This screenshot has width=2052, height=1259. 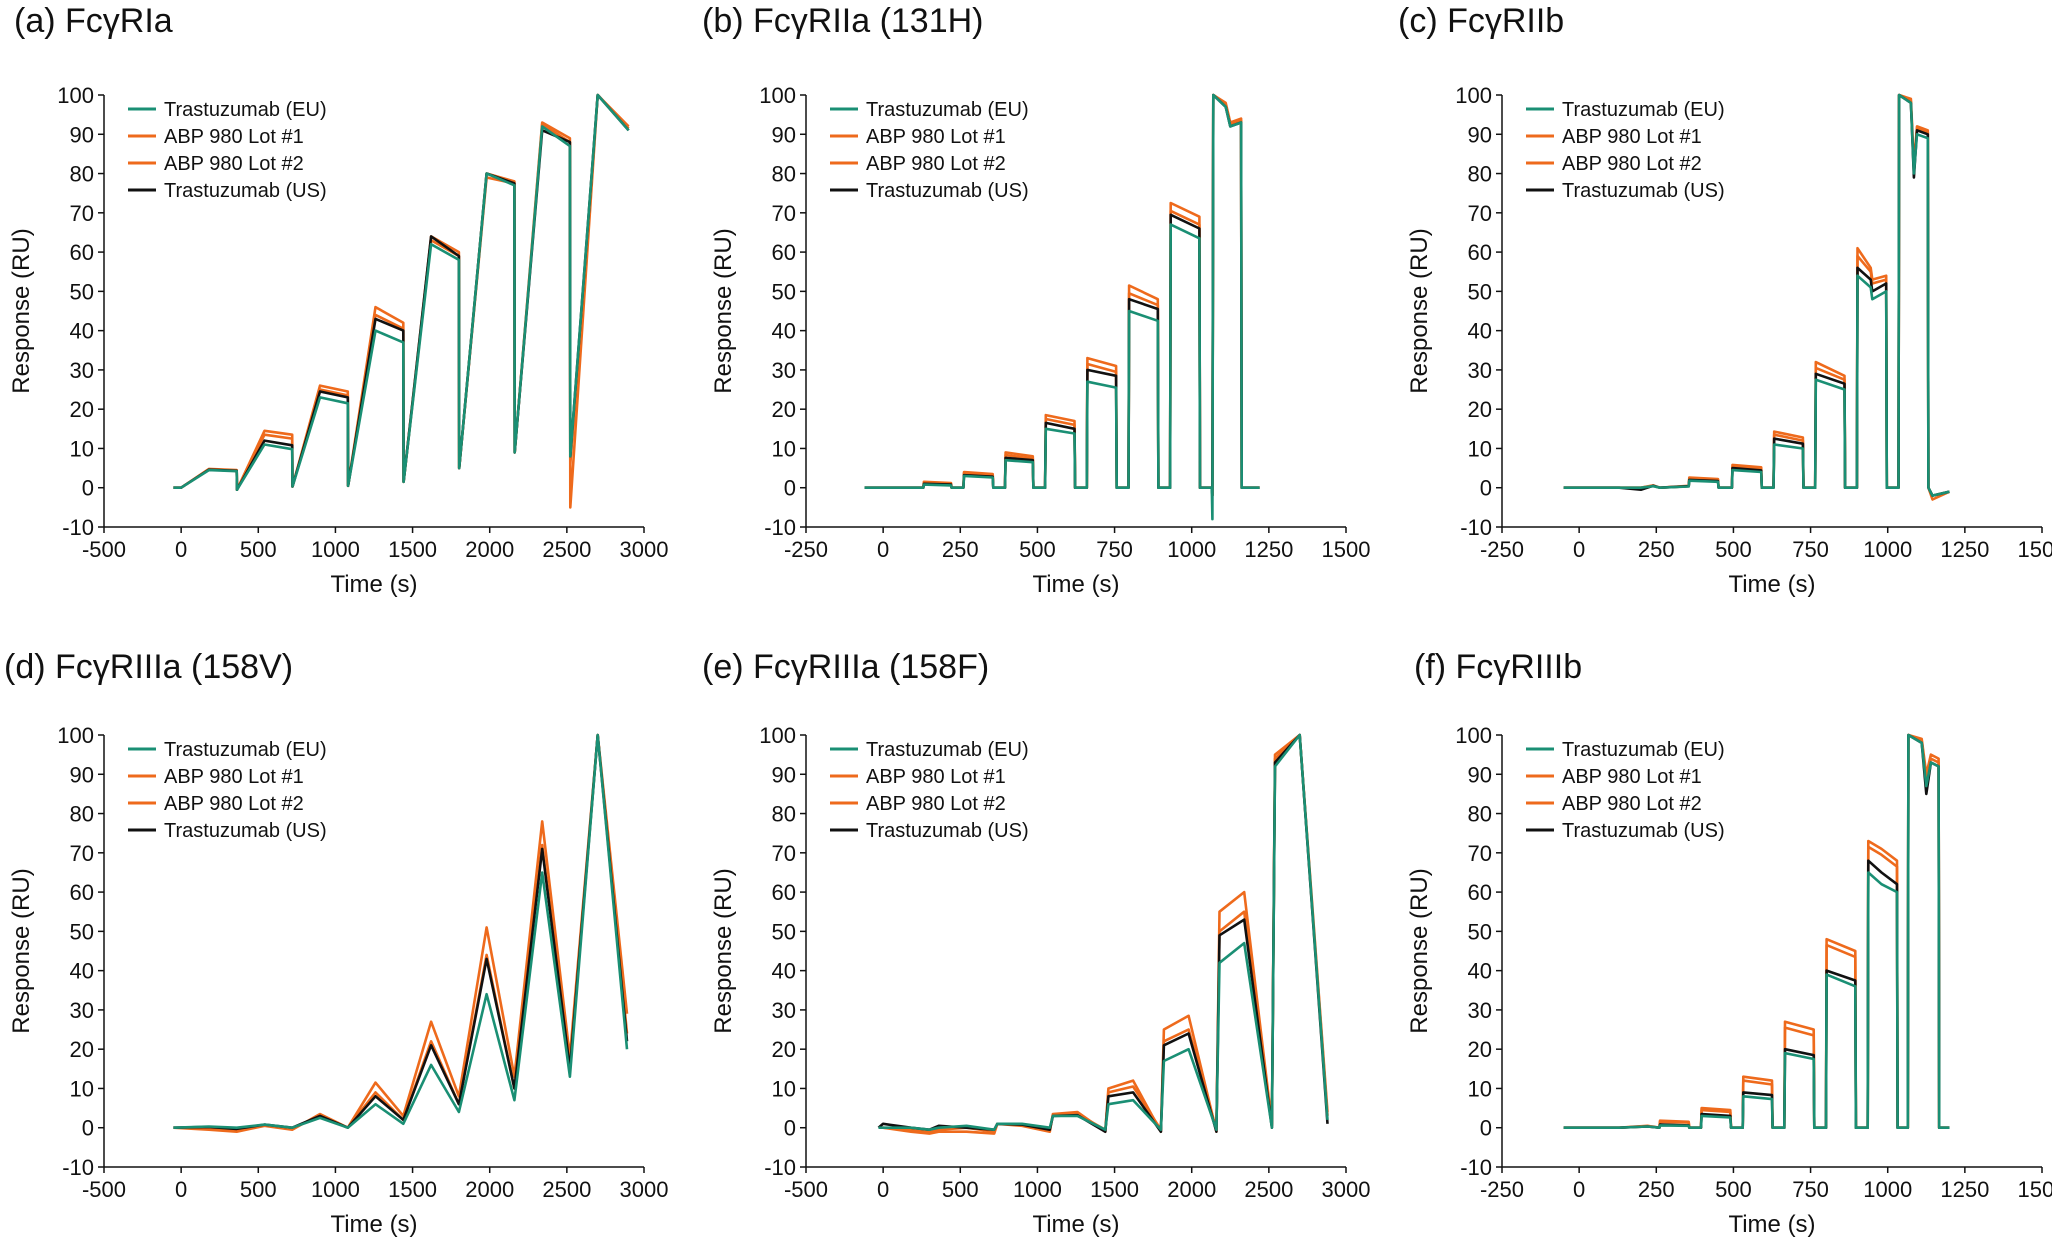 What do you see at coordinates (489, 549) in the screenshot?
I see `x-tick-label: 2000` at bounding box center [489, 549].